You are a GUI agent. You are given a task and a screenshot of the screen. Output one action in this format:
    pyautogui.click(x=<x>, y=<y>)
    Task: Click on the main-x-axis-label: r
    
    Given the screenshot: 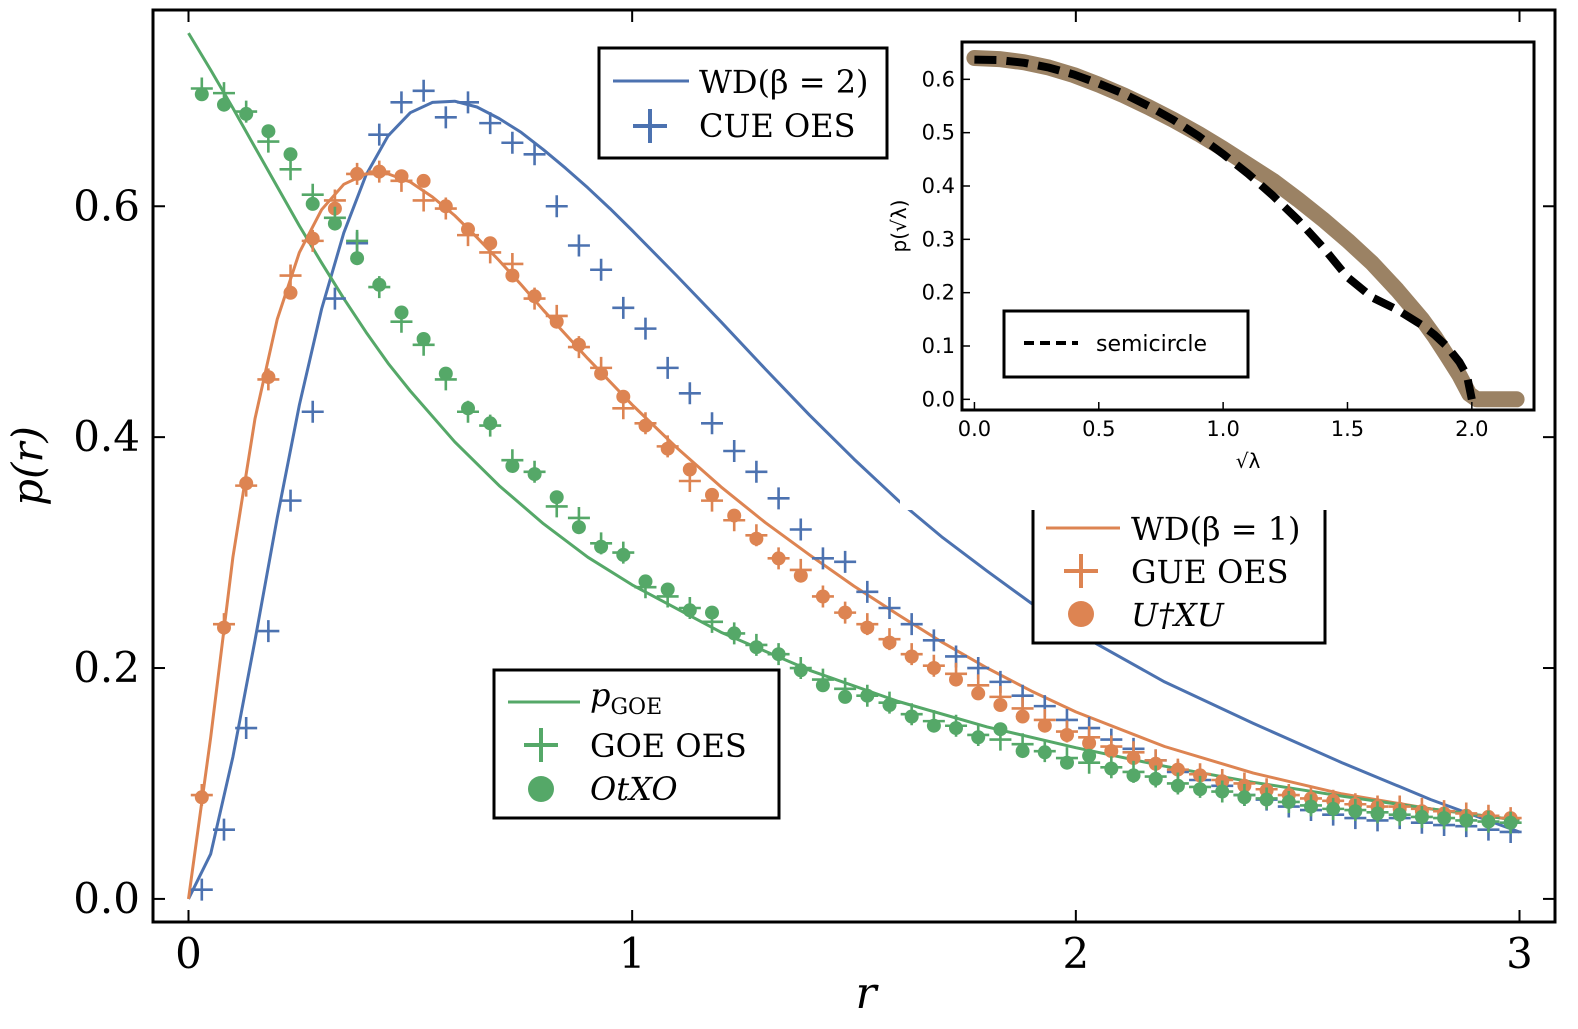 What is the action you would take?
    pyautogui.click(x=867, y=993)
    